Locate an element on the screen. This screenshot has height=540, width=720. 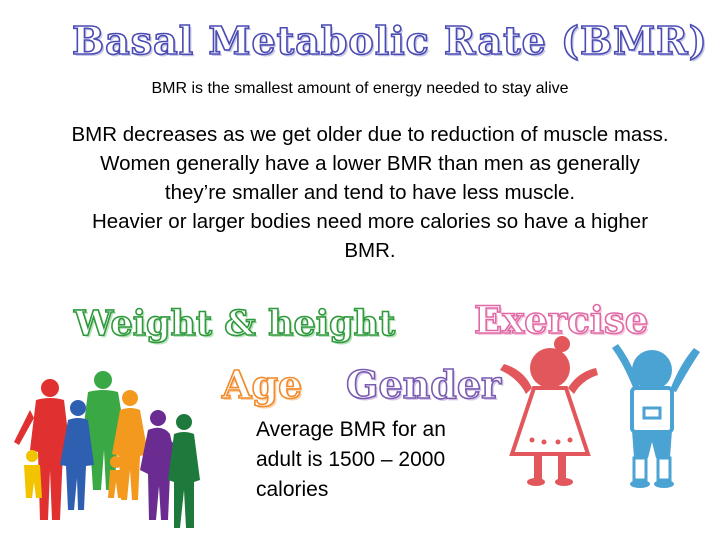
person-figure-yellow is located at coordinates (33, 474).